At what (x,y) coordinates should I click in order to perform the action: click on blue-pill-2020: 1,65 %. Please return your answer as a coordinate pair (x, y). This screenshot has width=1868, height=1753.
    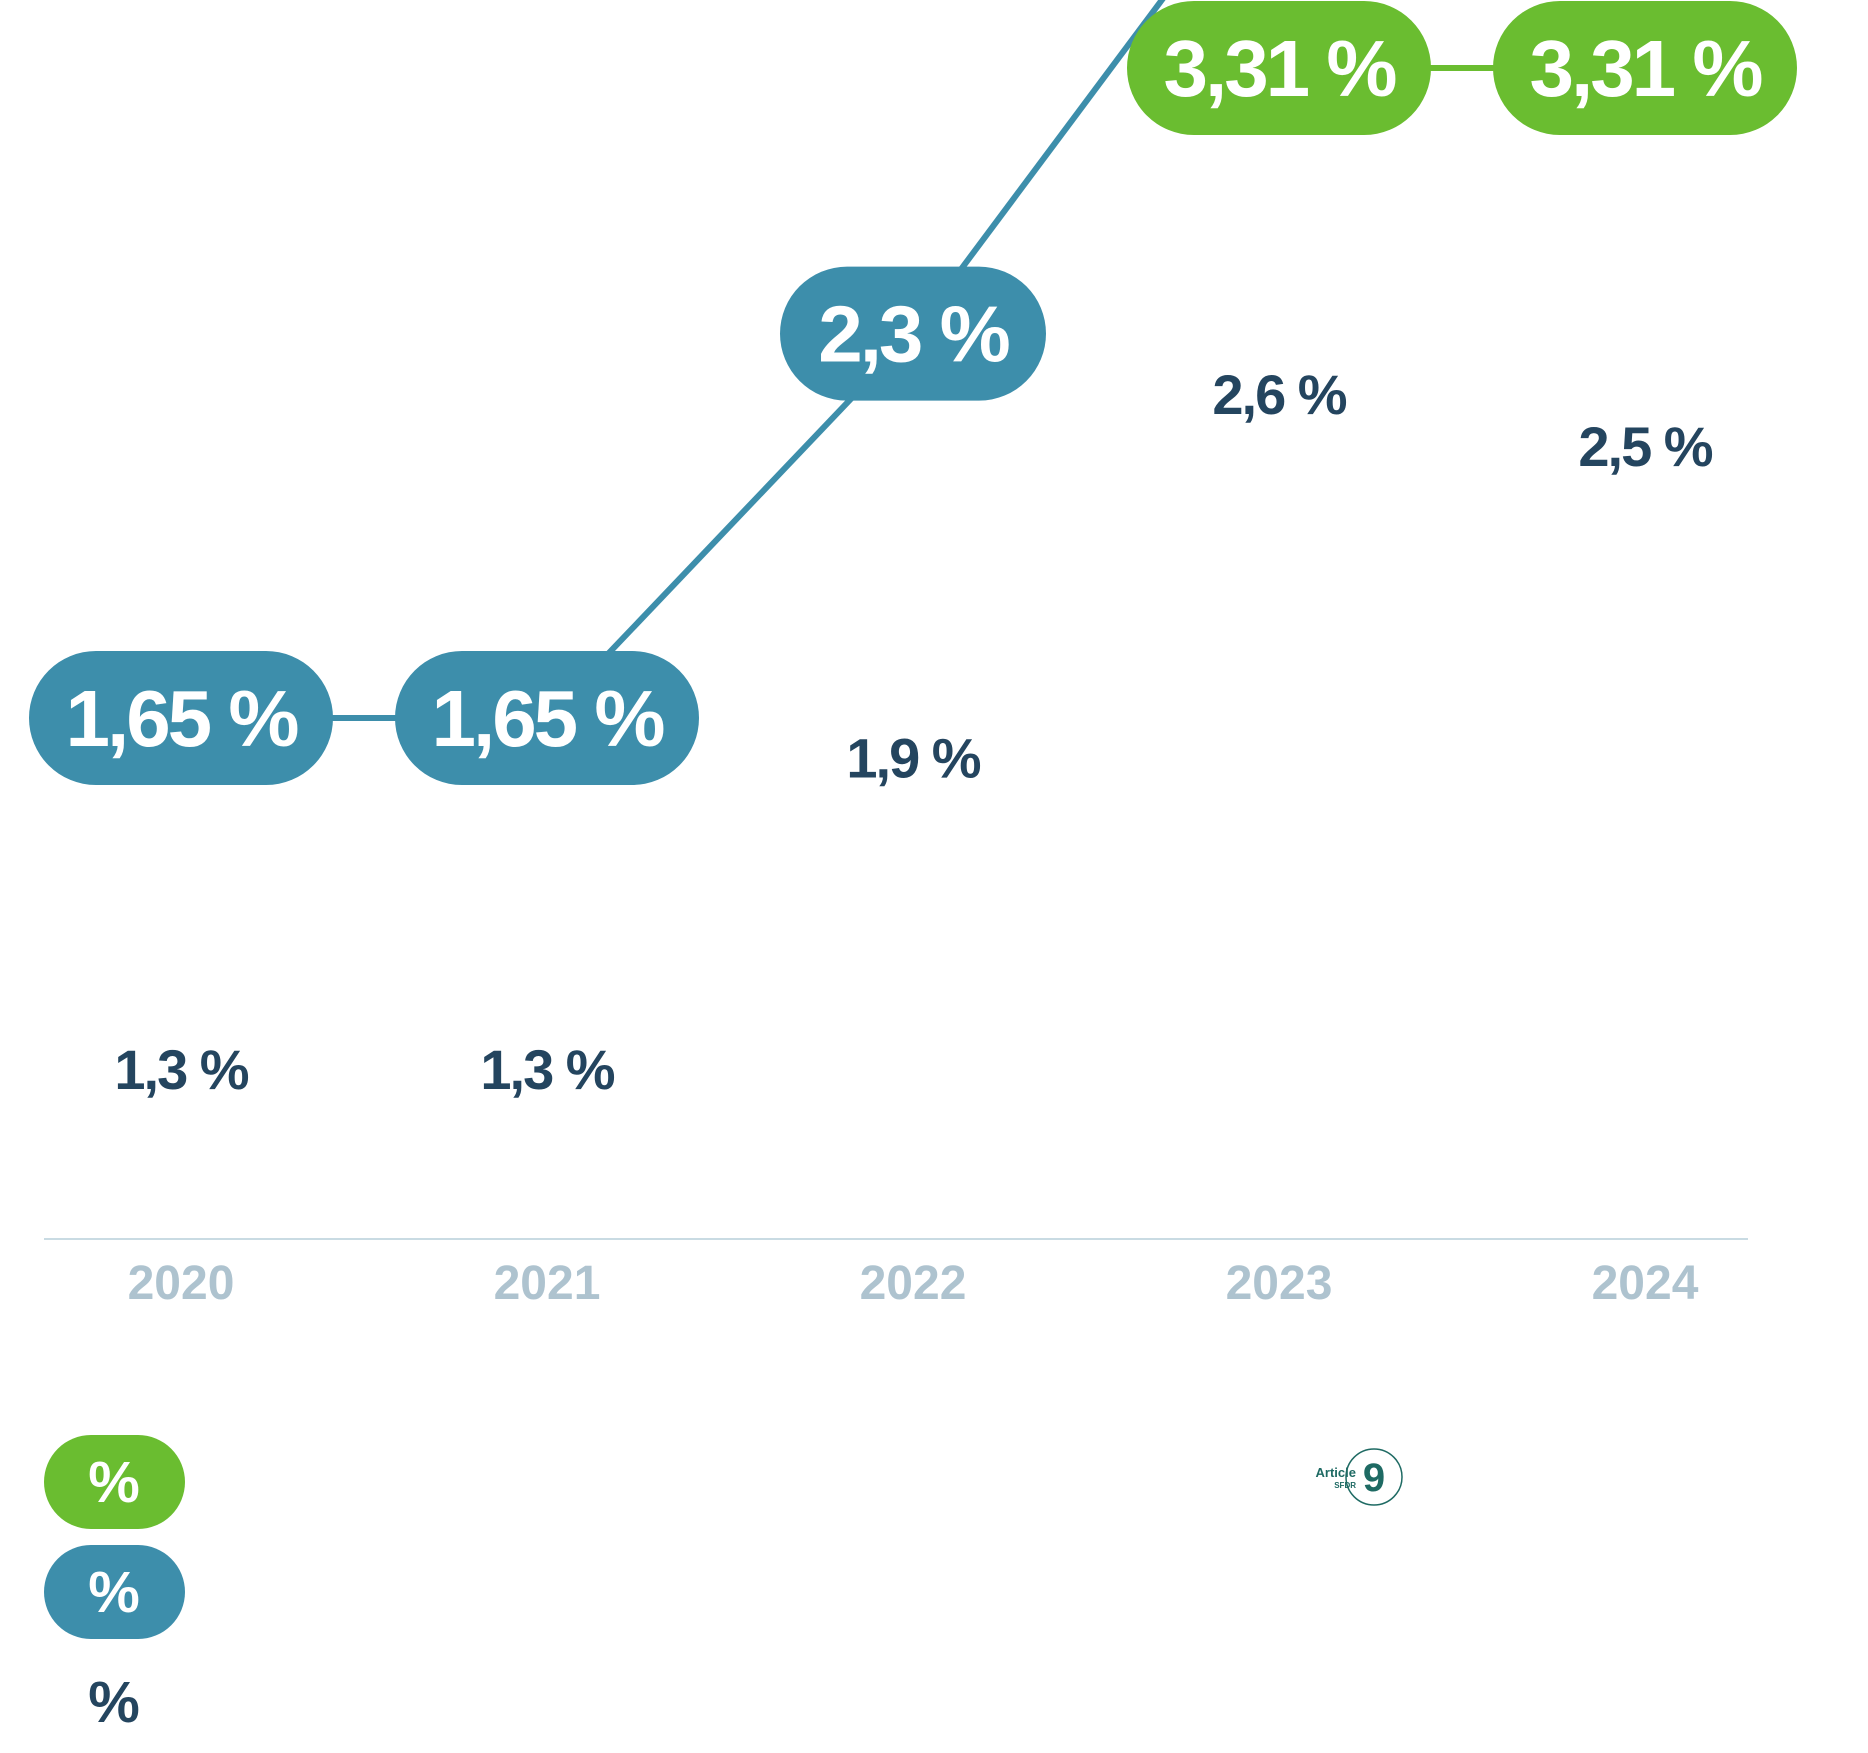
    Looking at the image, I should click on (181, 718).